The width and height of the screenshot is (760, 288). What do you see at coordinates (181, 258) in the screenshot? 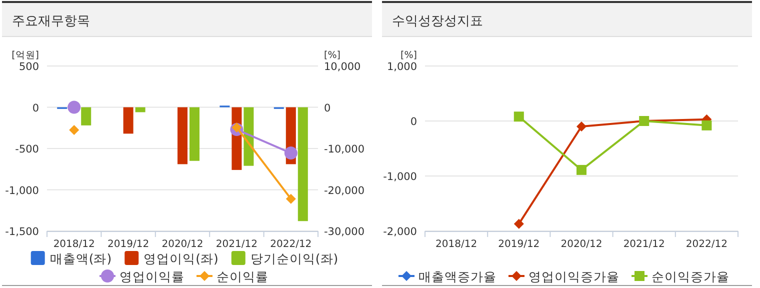
I see `legend-label: 영업이익(좌)` at bounding box center [181, 258].